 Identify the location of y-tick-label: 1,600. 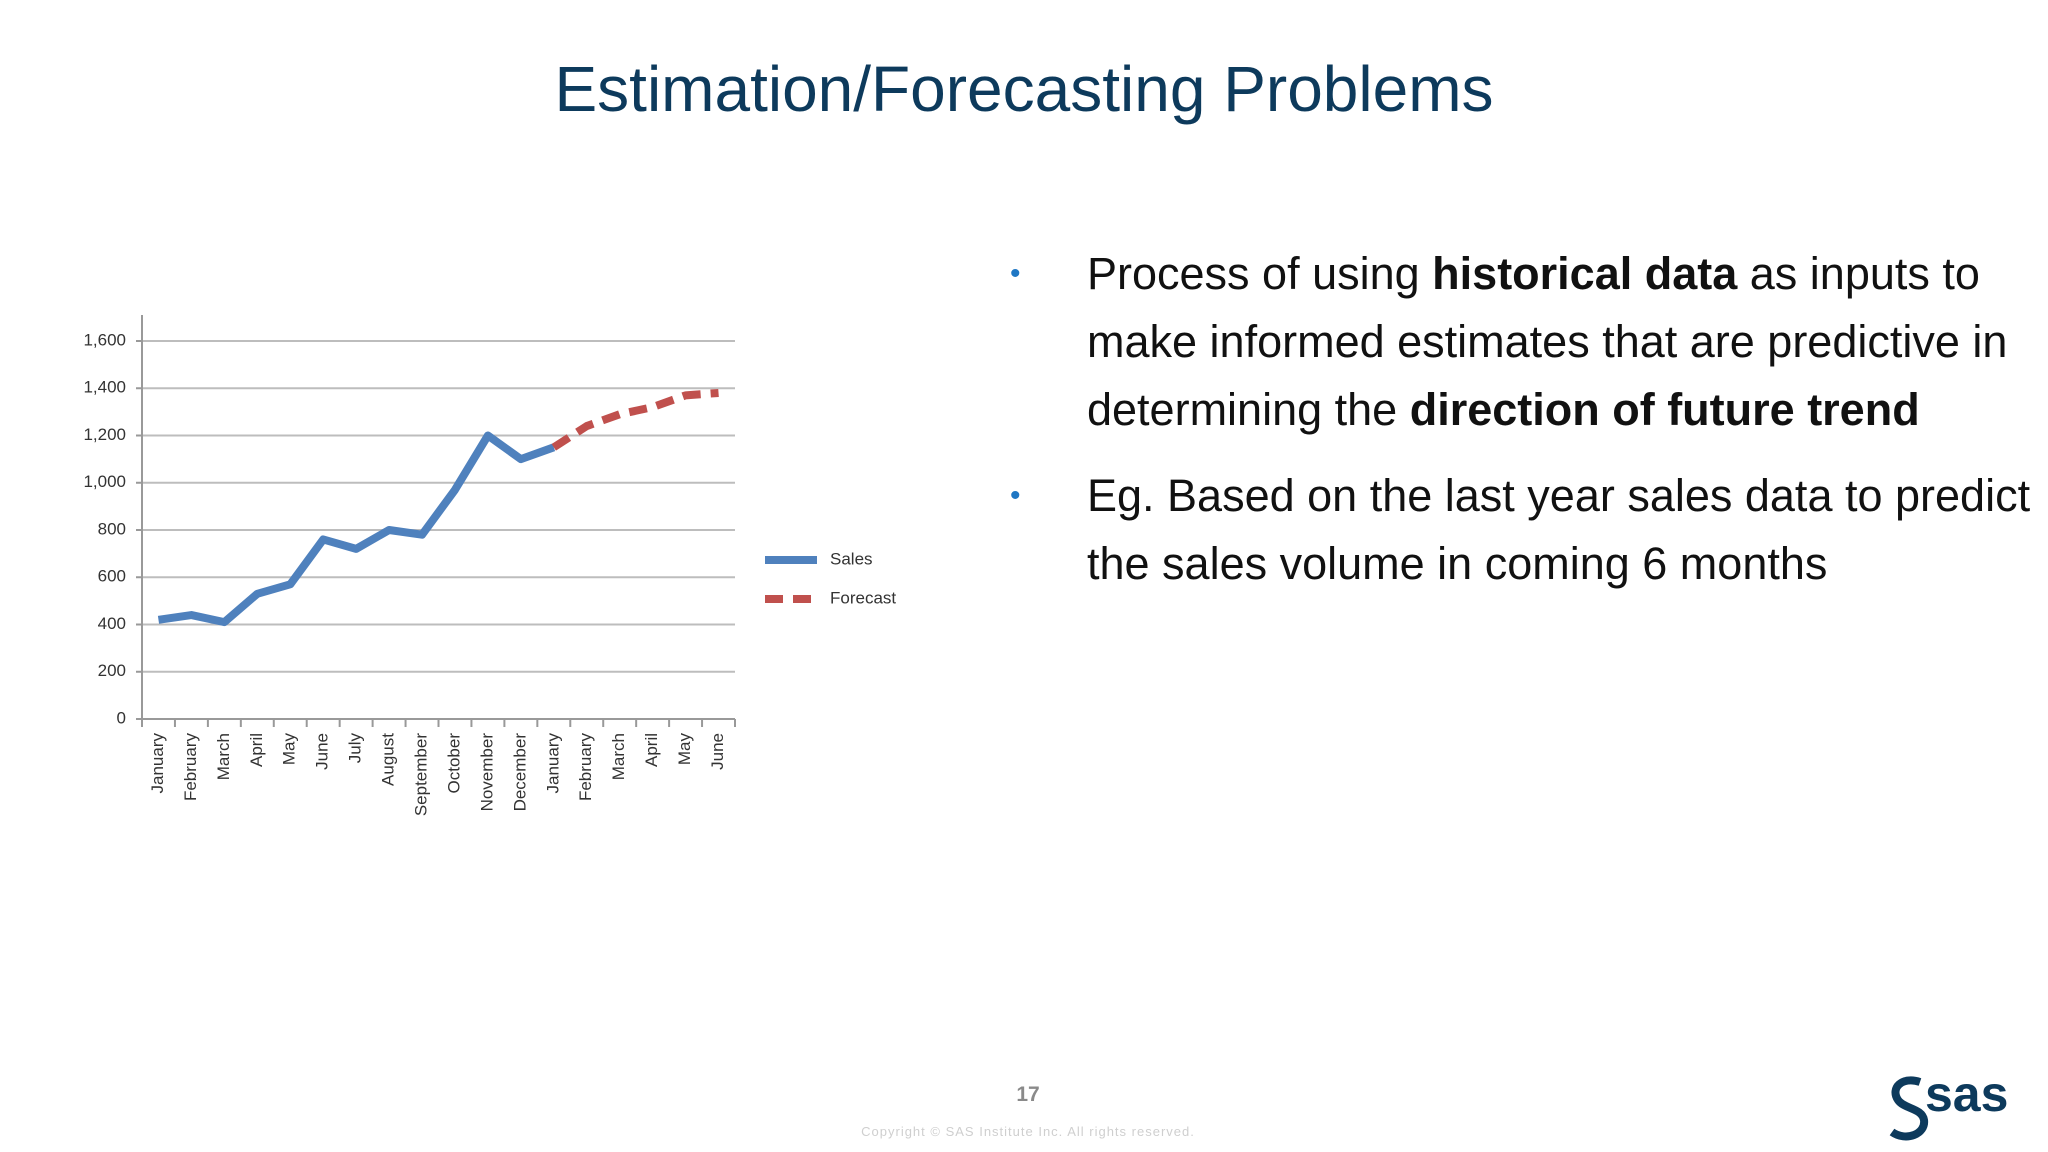
(104, 339).